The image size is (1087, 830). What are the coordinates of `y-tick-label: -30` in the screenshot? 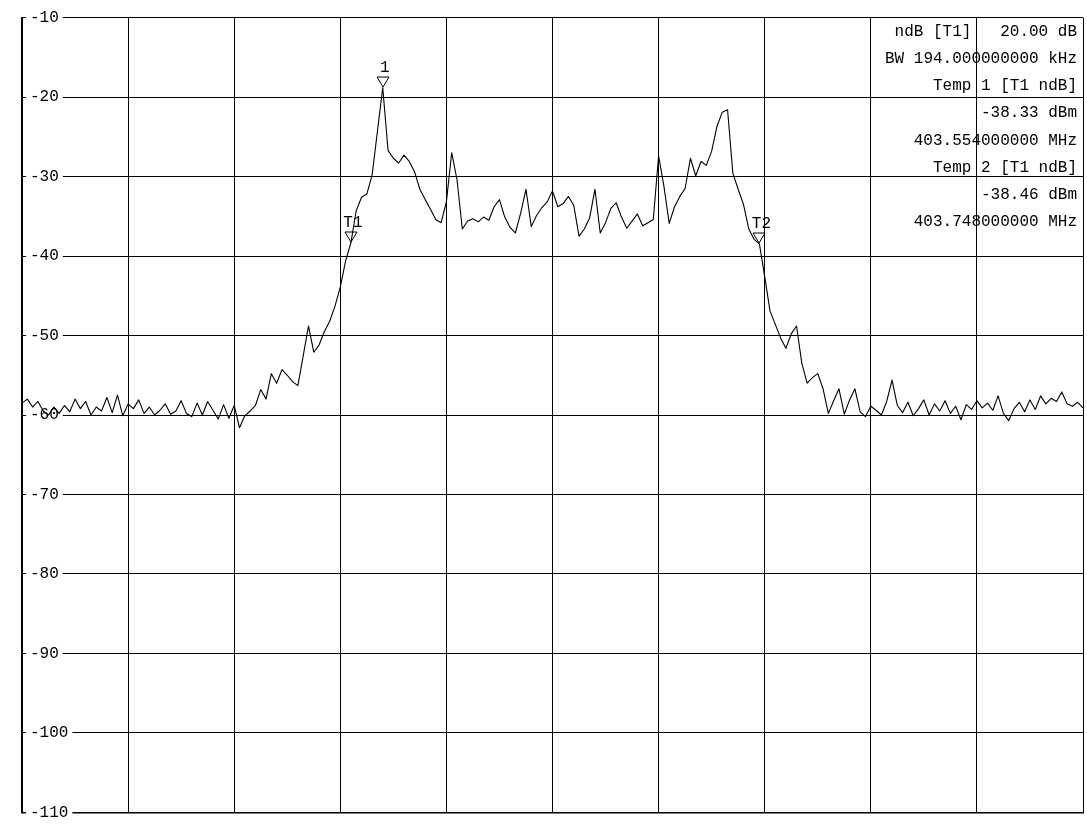 It's located at (44, 176).